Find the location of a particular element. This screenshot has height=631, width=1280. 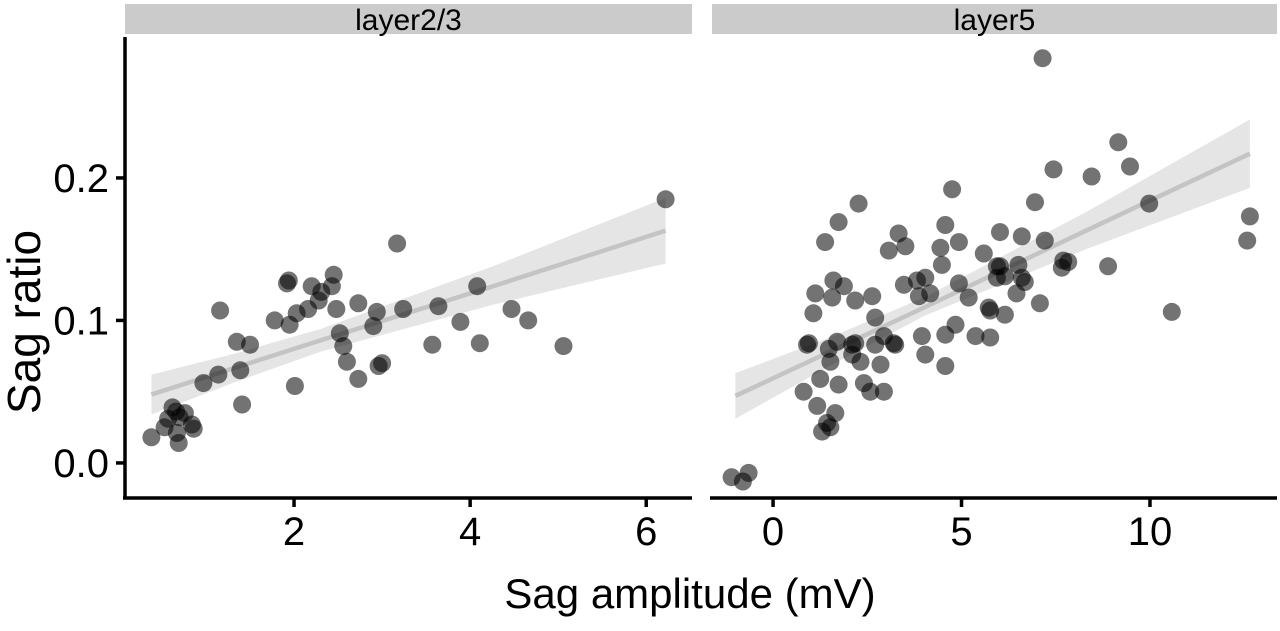

y-tick-label: 0.1 is located at coordinates (81, 321).